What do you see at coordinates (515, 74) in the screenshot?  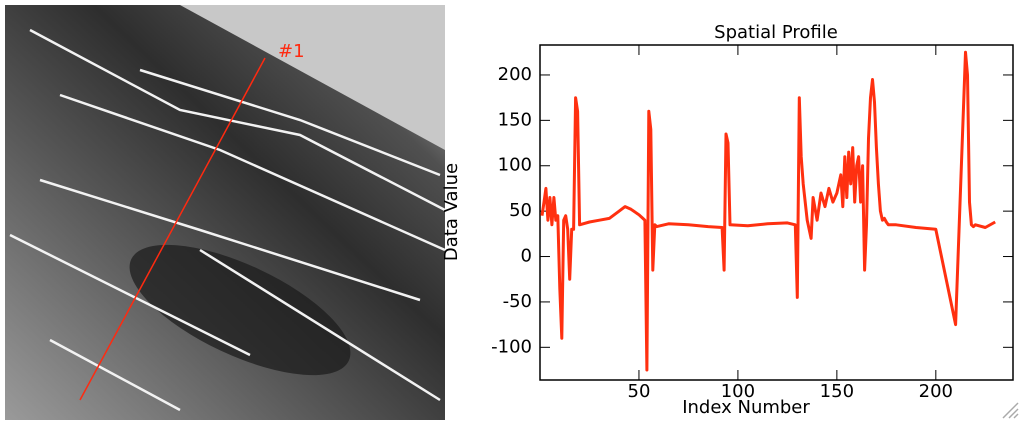 I see `y-tick-label: 200` at bounding box center [515, 74].